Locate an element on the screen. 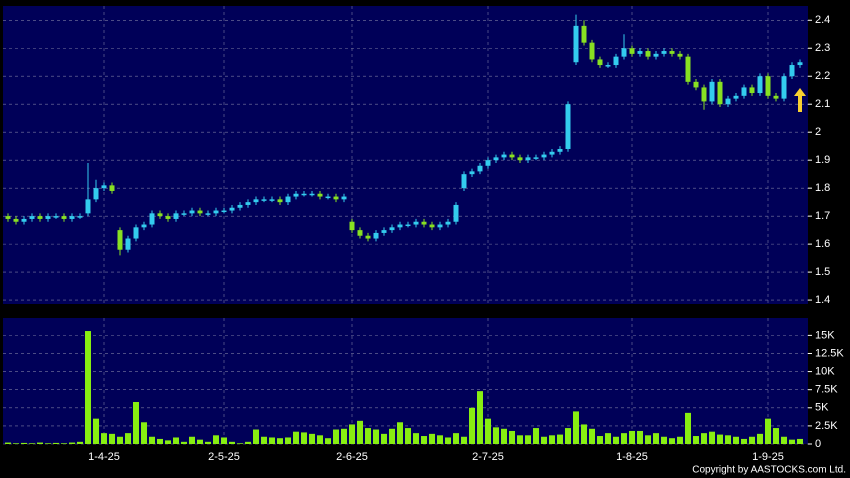 The width and height of the screenshot is (850, 478). x-tick-label: 2-6-25 is located at coordinates (352, 457).